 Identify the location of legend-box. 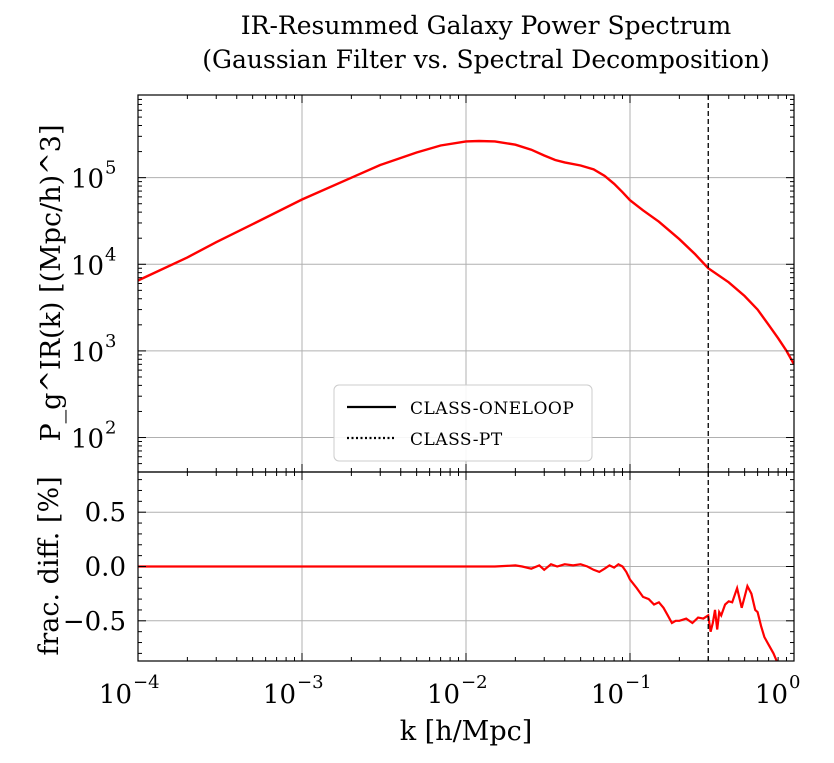
(463, 423).